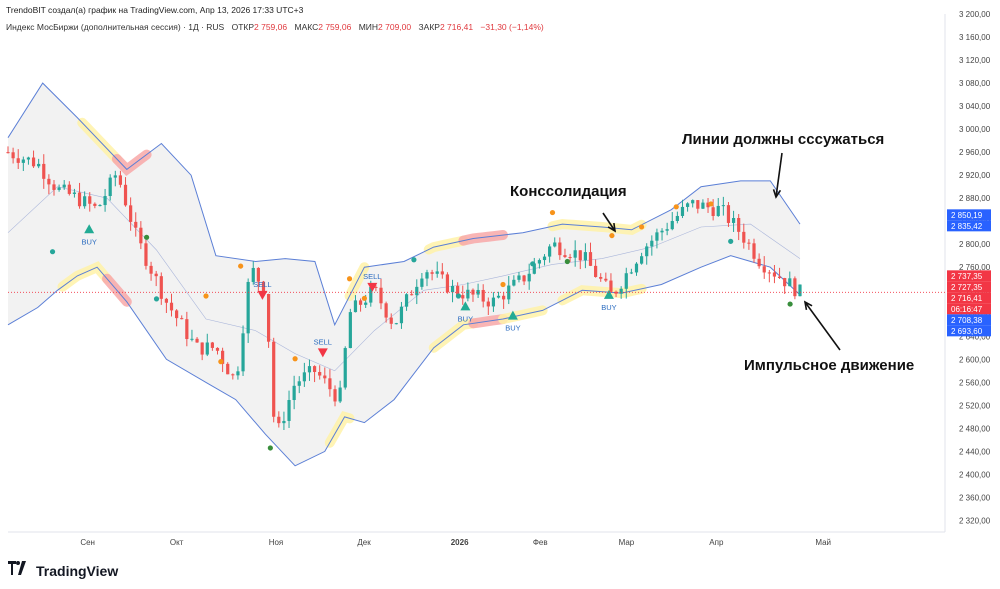  I want to click on high-label: МАКС, so click(306, 27).